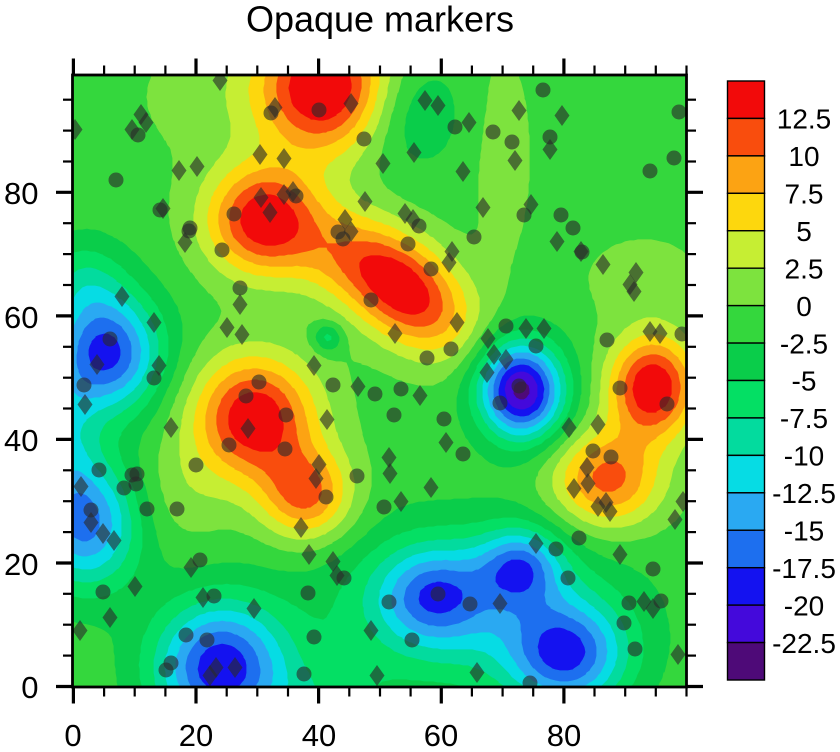 Image resolution: width=840 pixels, height=752 pixels. Describe the element at coordinates (804, 343) in the screenshot. I see `svg-text: -2.5` at that location.